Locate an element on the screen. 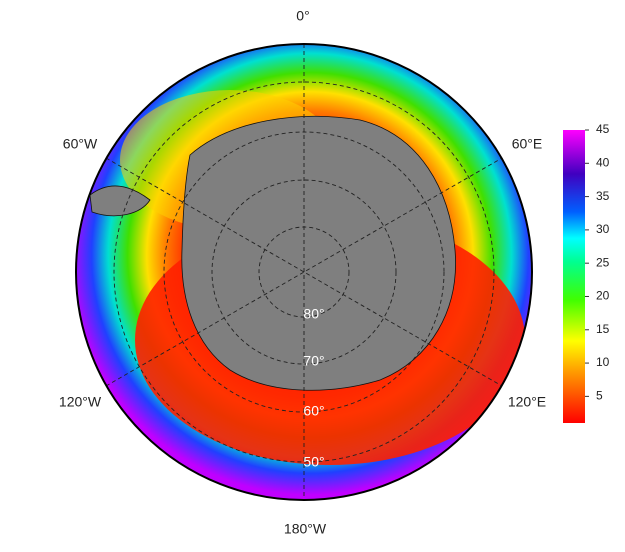 The height and width of the screenshot is (552, 625). colorbar-tick-label: 5 is located at coordinates (599, 396).